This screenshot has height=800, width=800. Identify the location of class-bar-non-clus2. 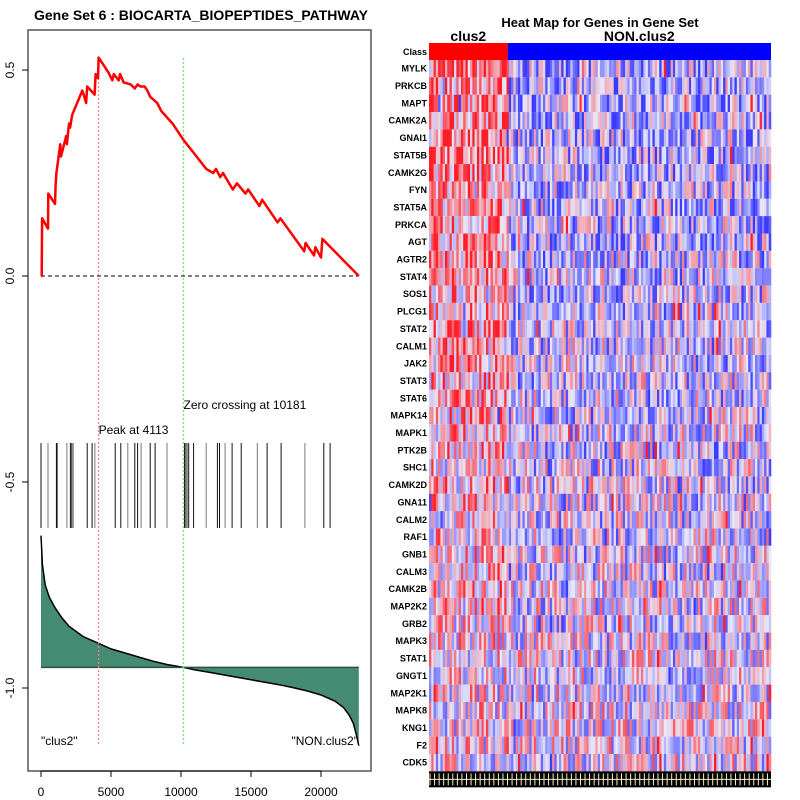
(639, 51).